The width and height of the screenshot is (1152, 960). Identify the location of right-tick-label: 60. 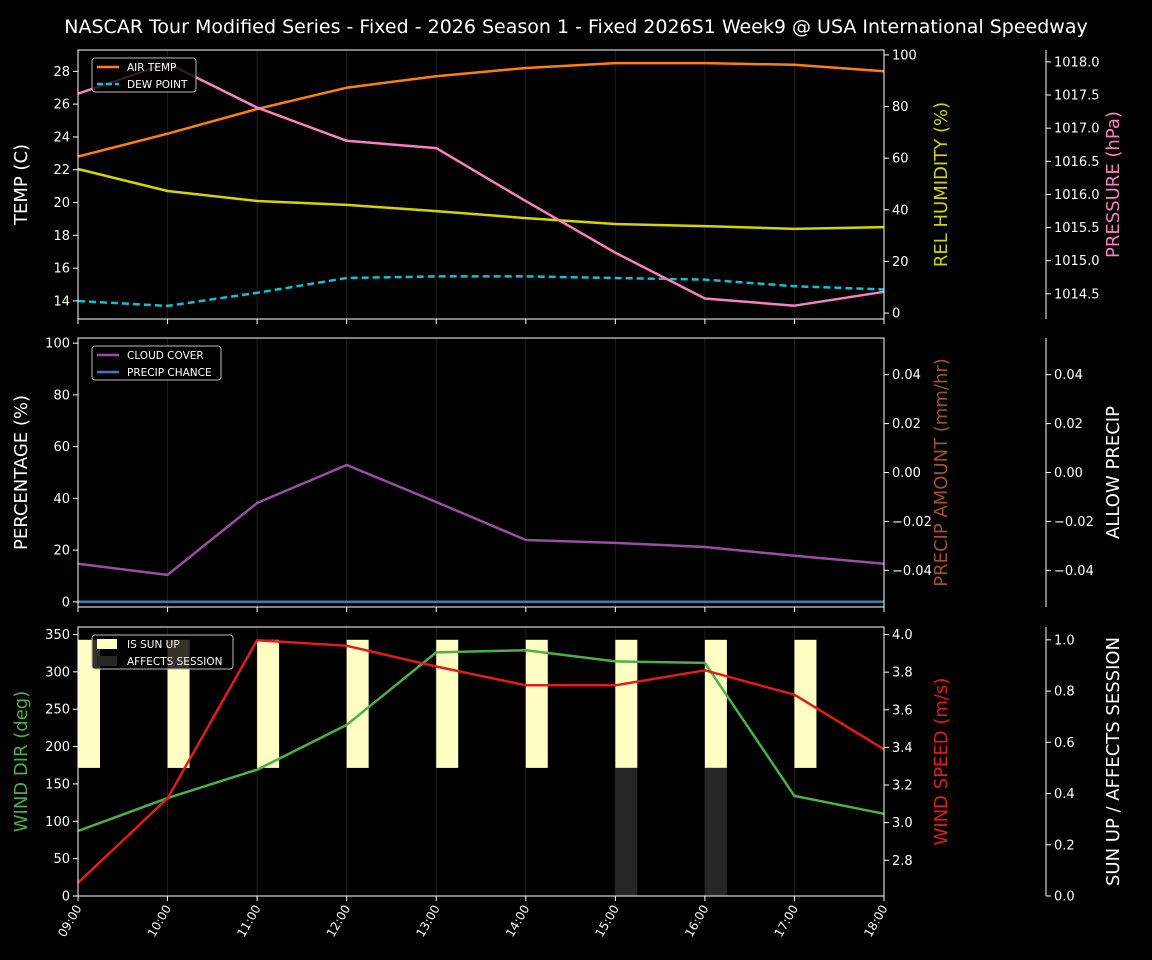
(900, 159).